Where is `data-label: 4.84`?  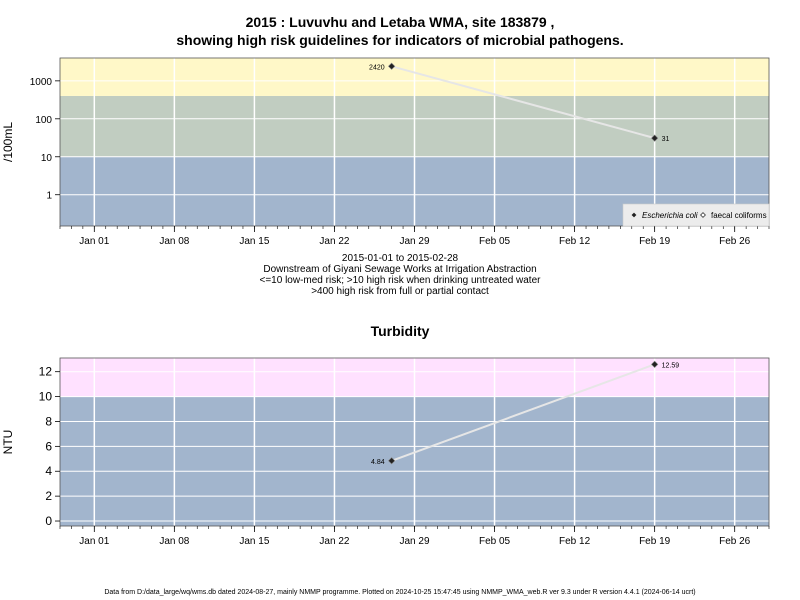 data-label: 4.84 is located at coordinates (378, 462).